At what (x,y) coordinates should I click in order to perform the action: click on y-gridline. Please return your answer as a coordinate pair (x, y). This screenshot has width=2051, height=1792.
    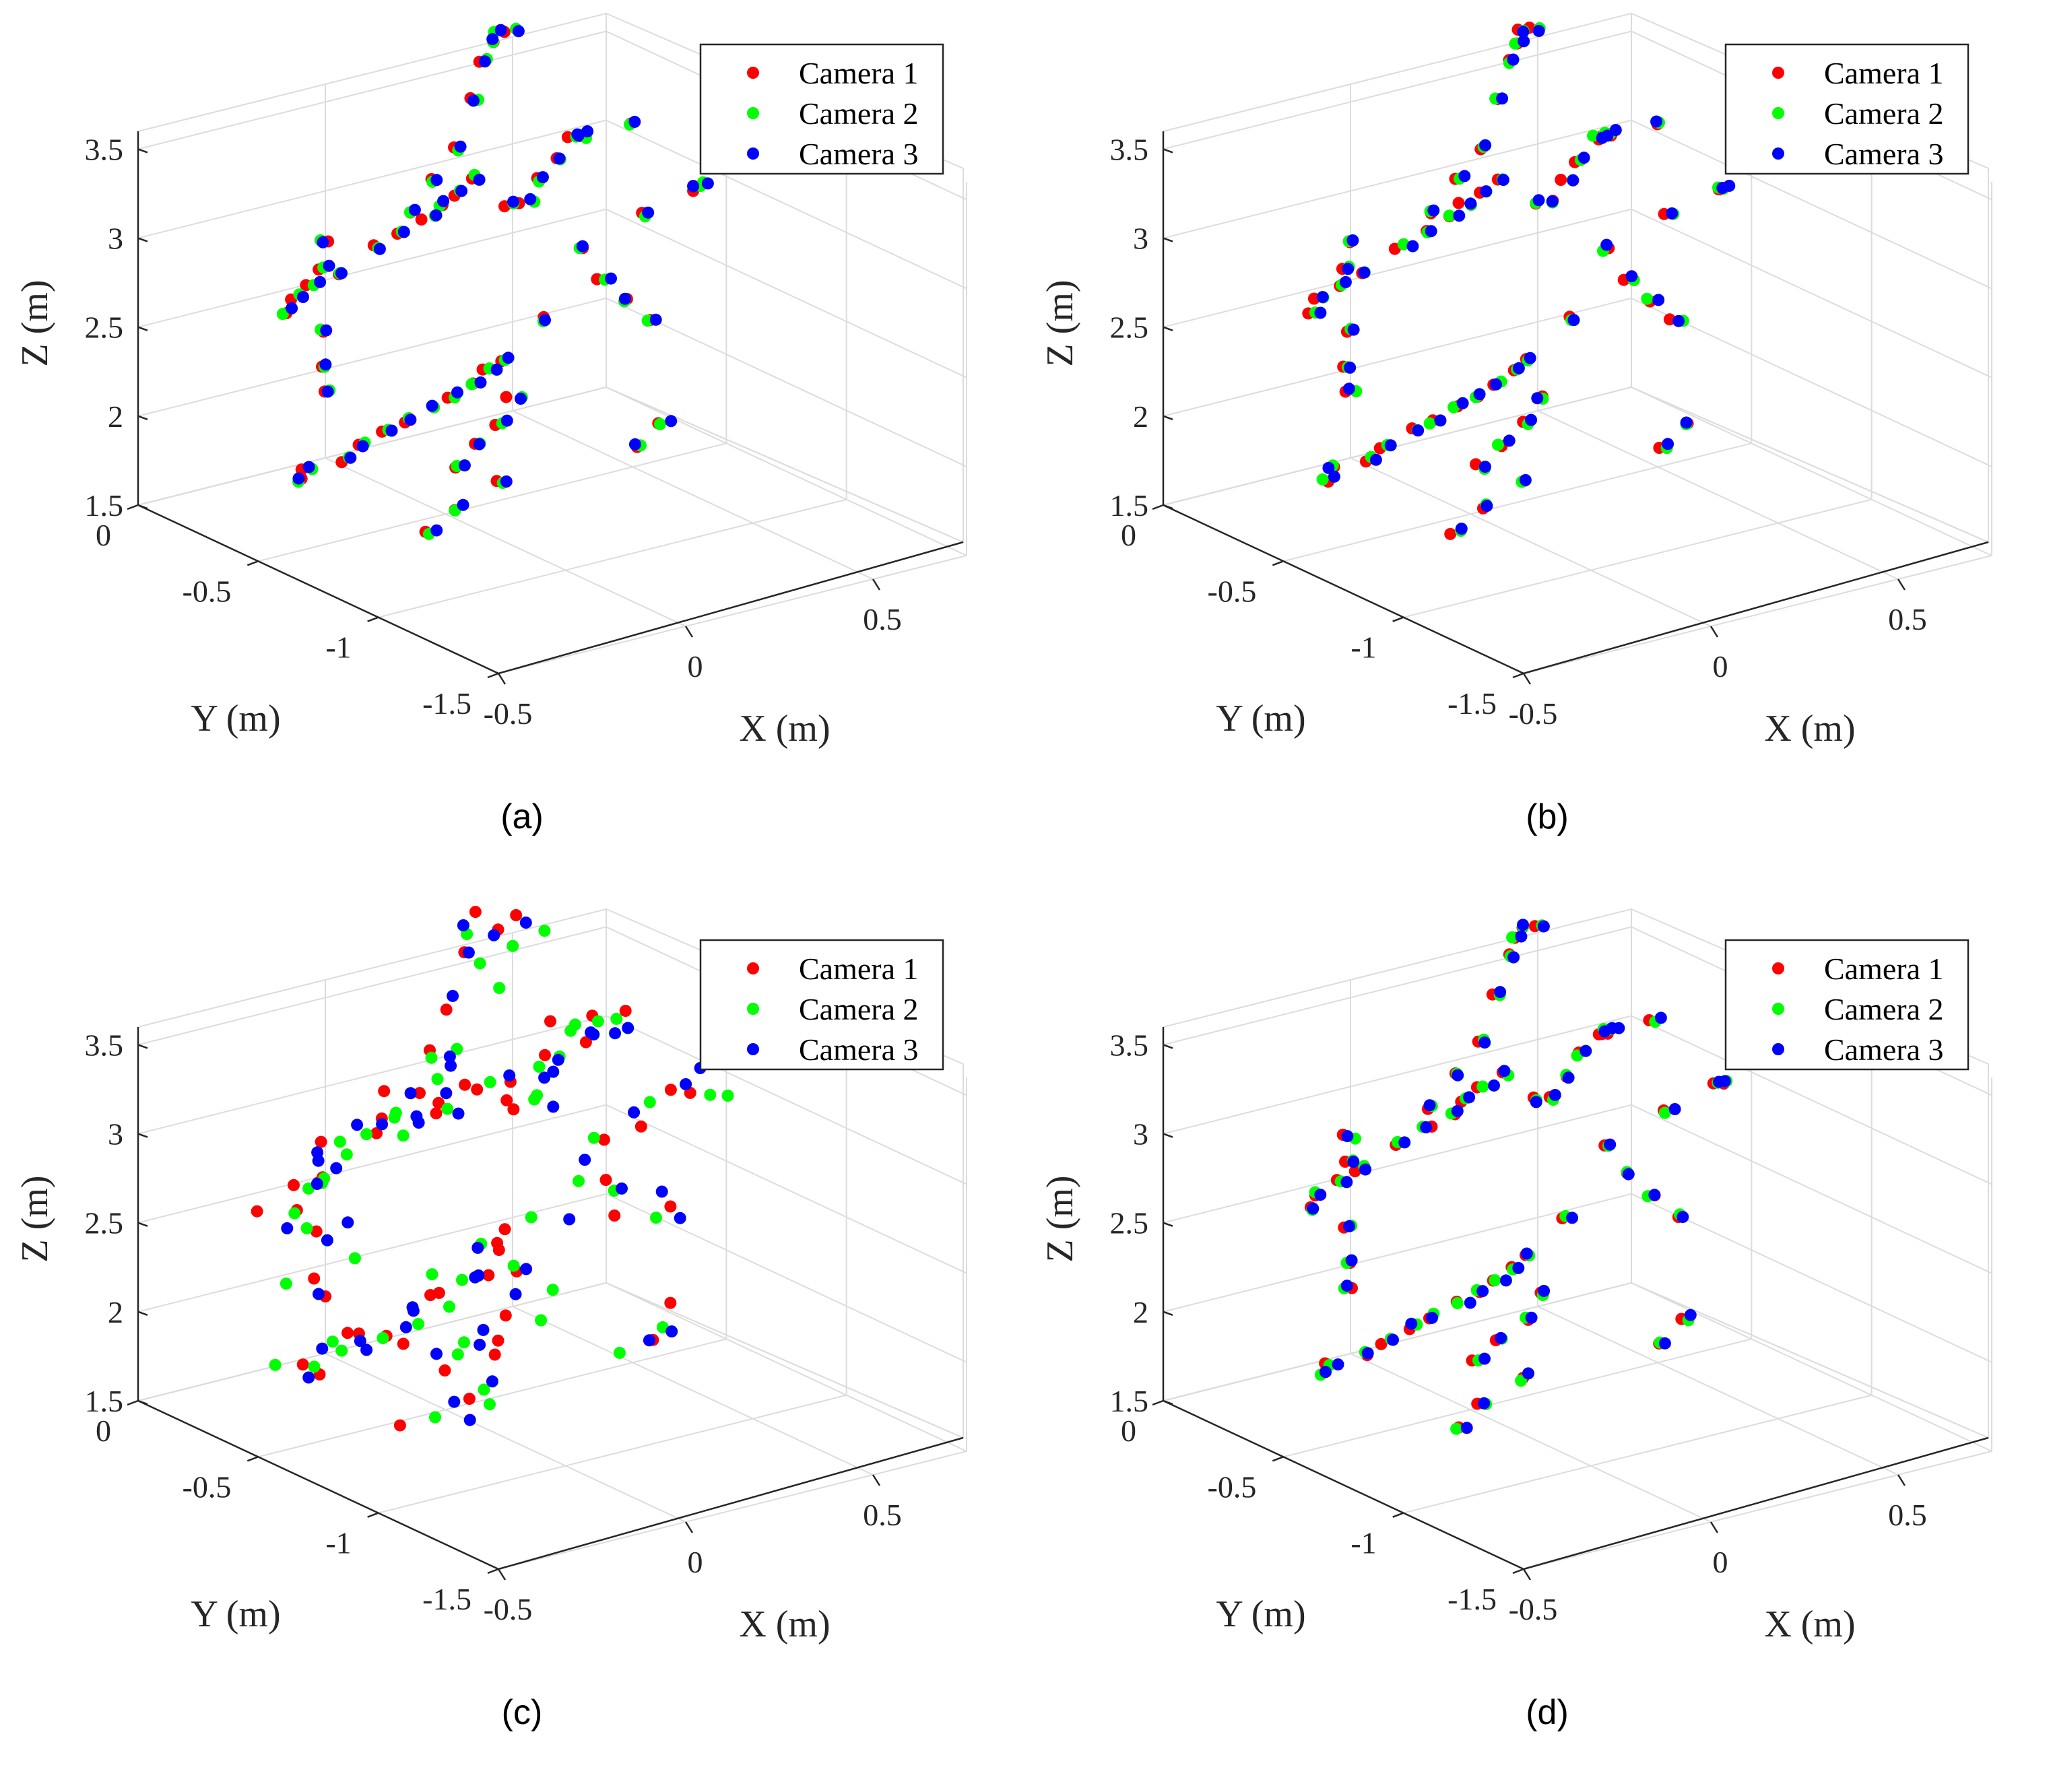
    Looking at the image, I should click on (372, 259).